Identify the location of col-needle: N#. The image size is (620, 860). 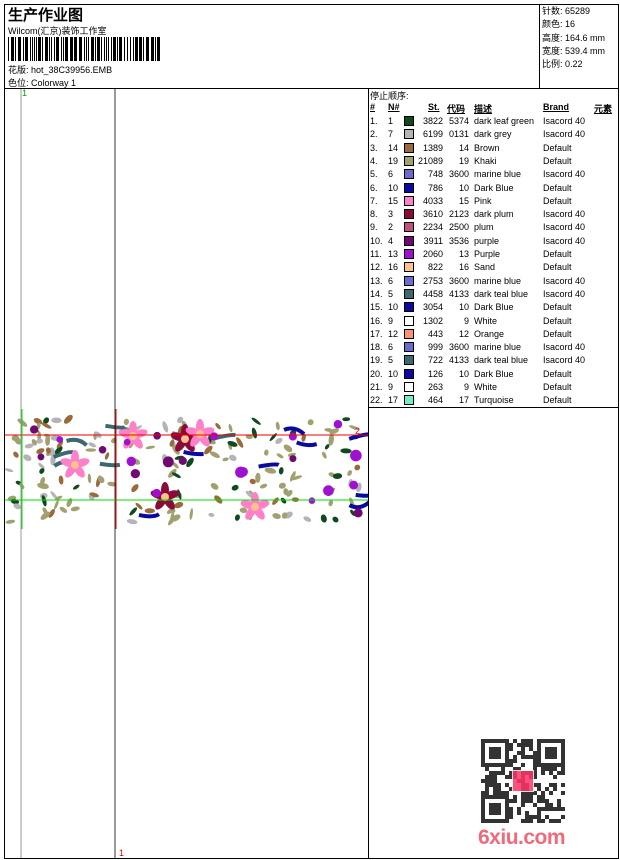
(394, 107).